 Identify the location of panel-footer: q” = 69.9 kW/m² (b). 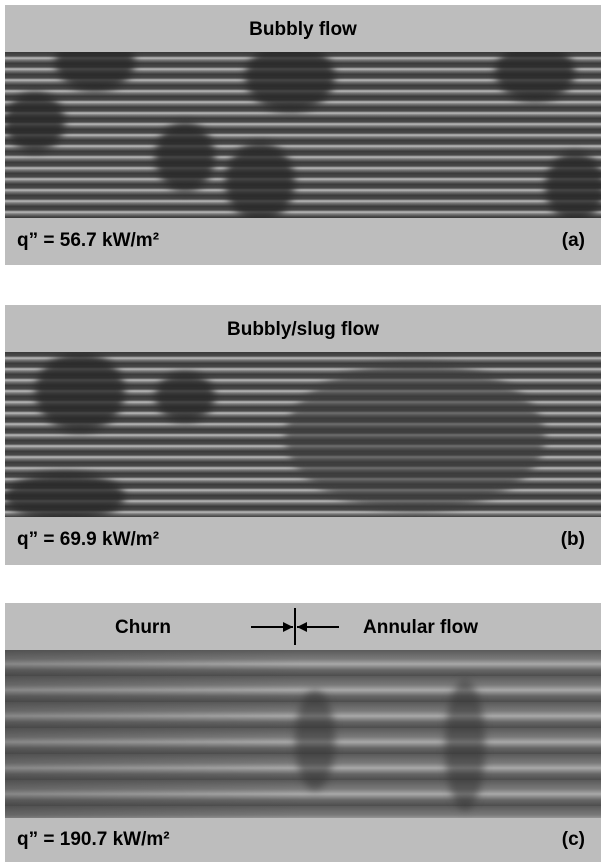
(303, 540).